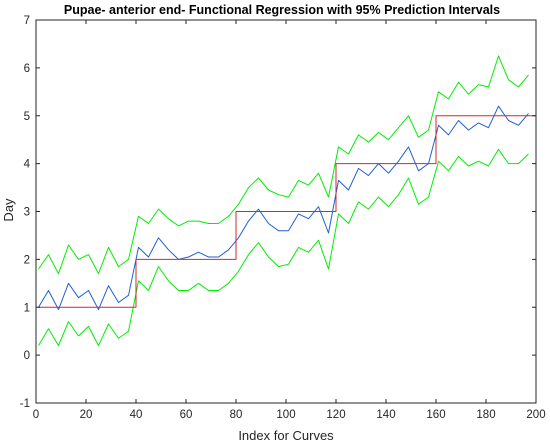  What do you see at coordinates (27, 69) in the screenshot?
I see `y-tick-label: 6` at bounding box center [27, 69].